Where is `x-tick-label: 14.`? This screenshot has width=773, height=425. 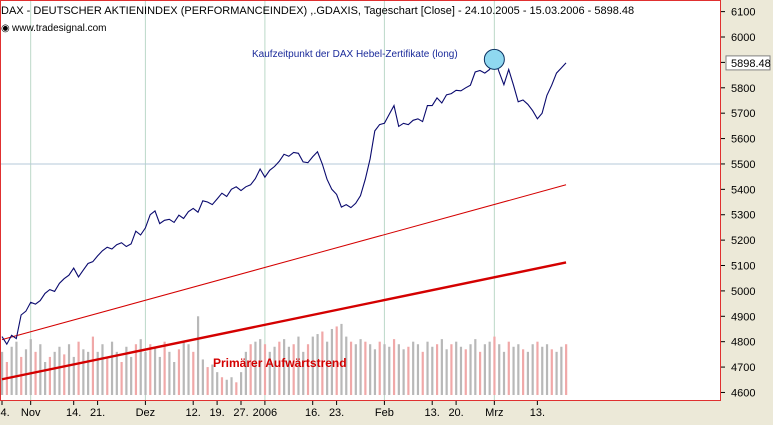 x-tick-label: 14. is located at coordinates (73, 413).